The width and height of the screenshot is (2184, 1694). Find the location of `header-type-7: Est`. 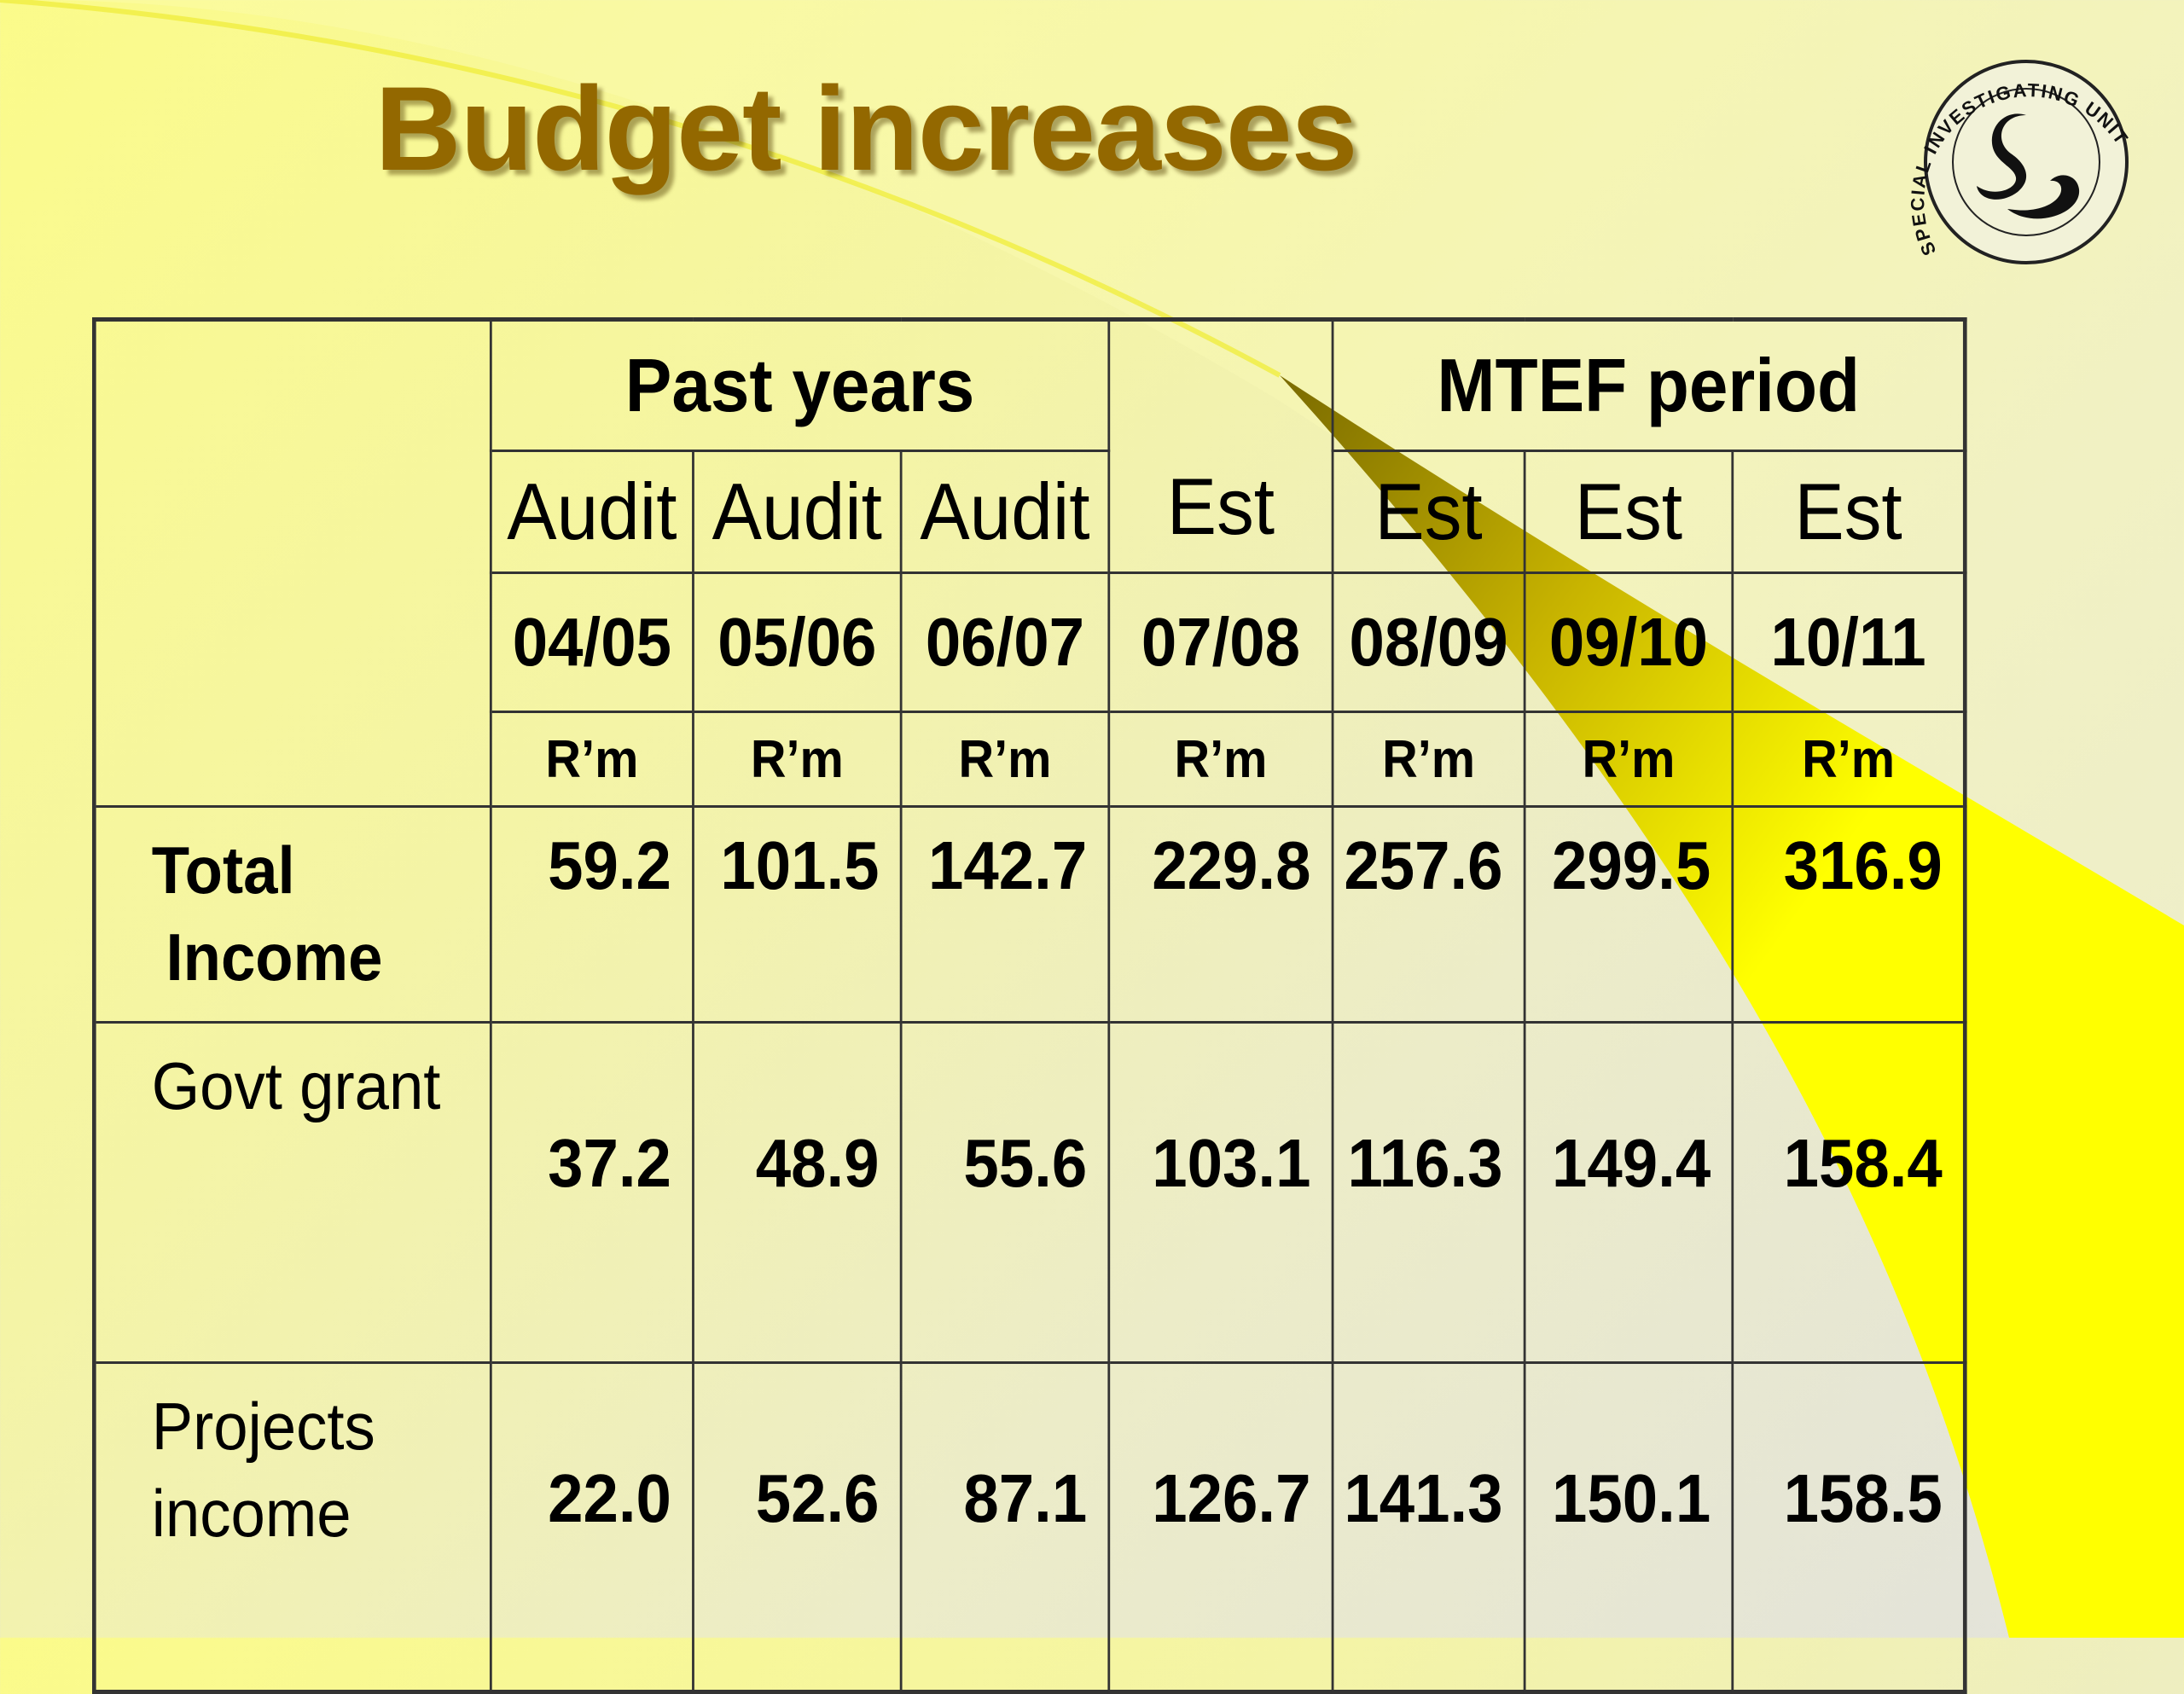

header-type-7: Est is located at coordinates (1849, 512).